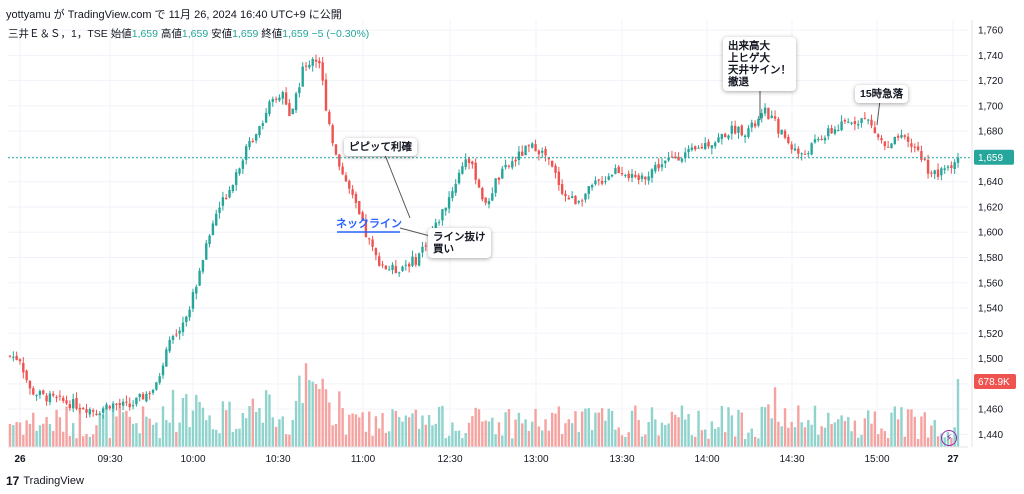 This screenshot has height=494, width=1024. Describe the element at coordinates (878, 112) in the screenshot. I see `drop-15-pointer` at that location.